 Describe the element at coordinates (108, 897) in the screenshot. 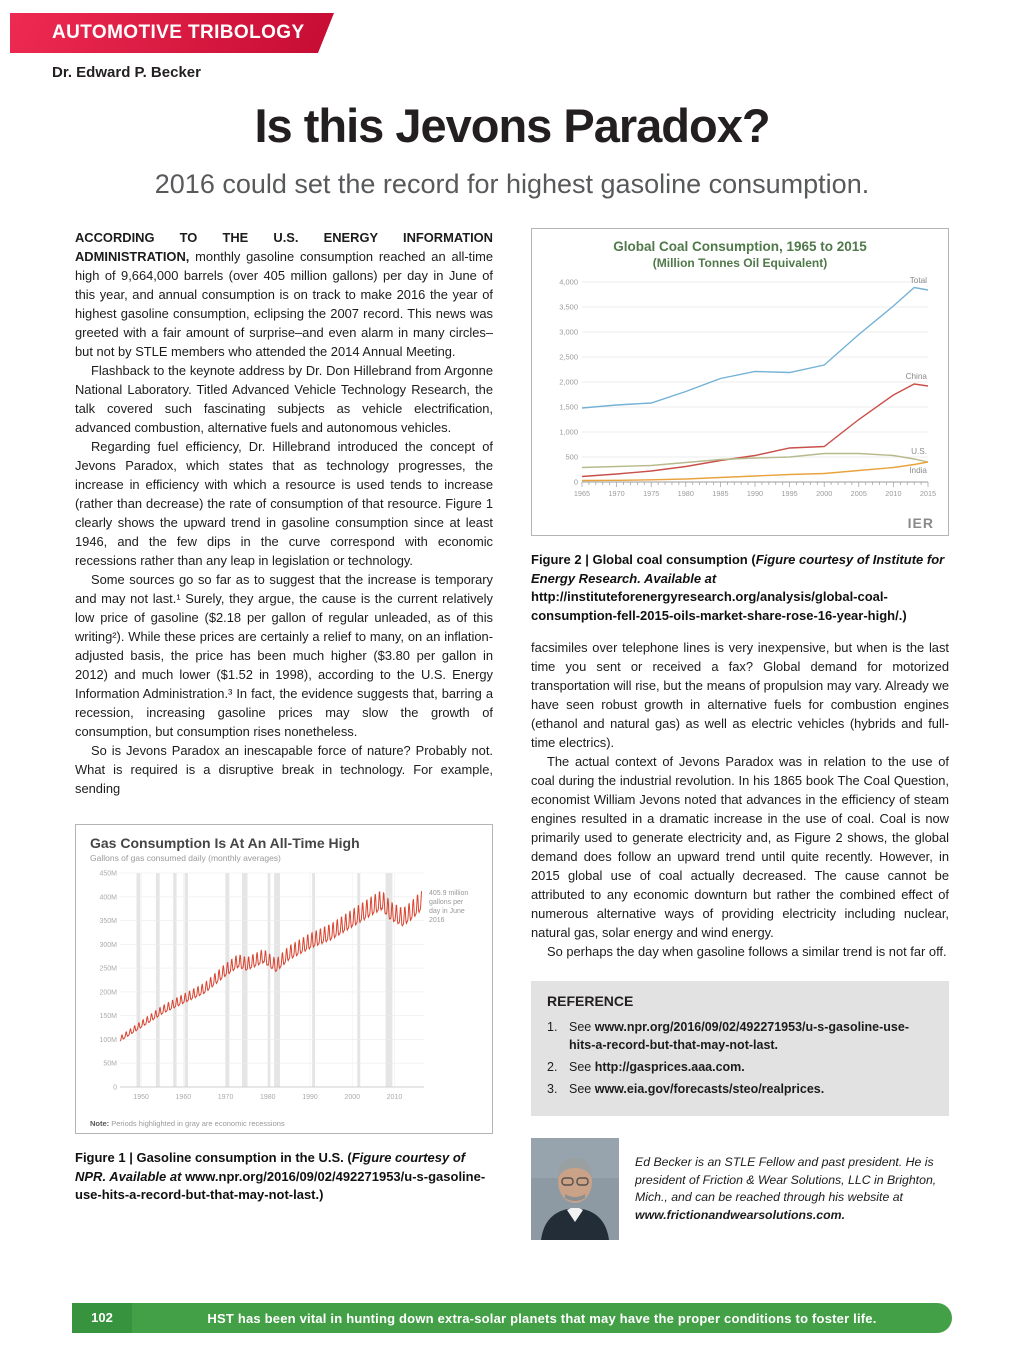

I see `svg-text: 400M` at that location.